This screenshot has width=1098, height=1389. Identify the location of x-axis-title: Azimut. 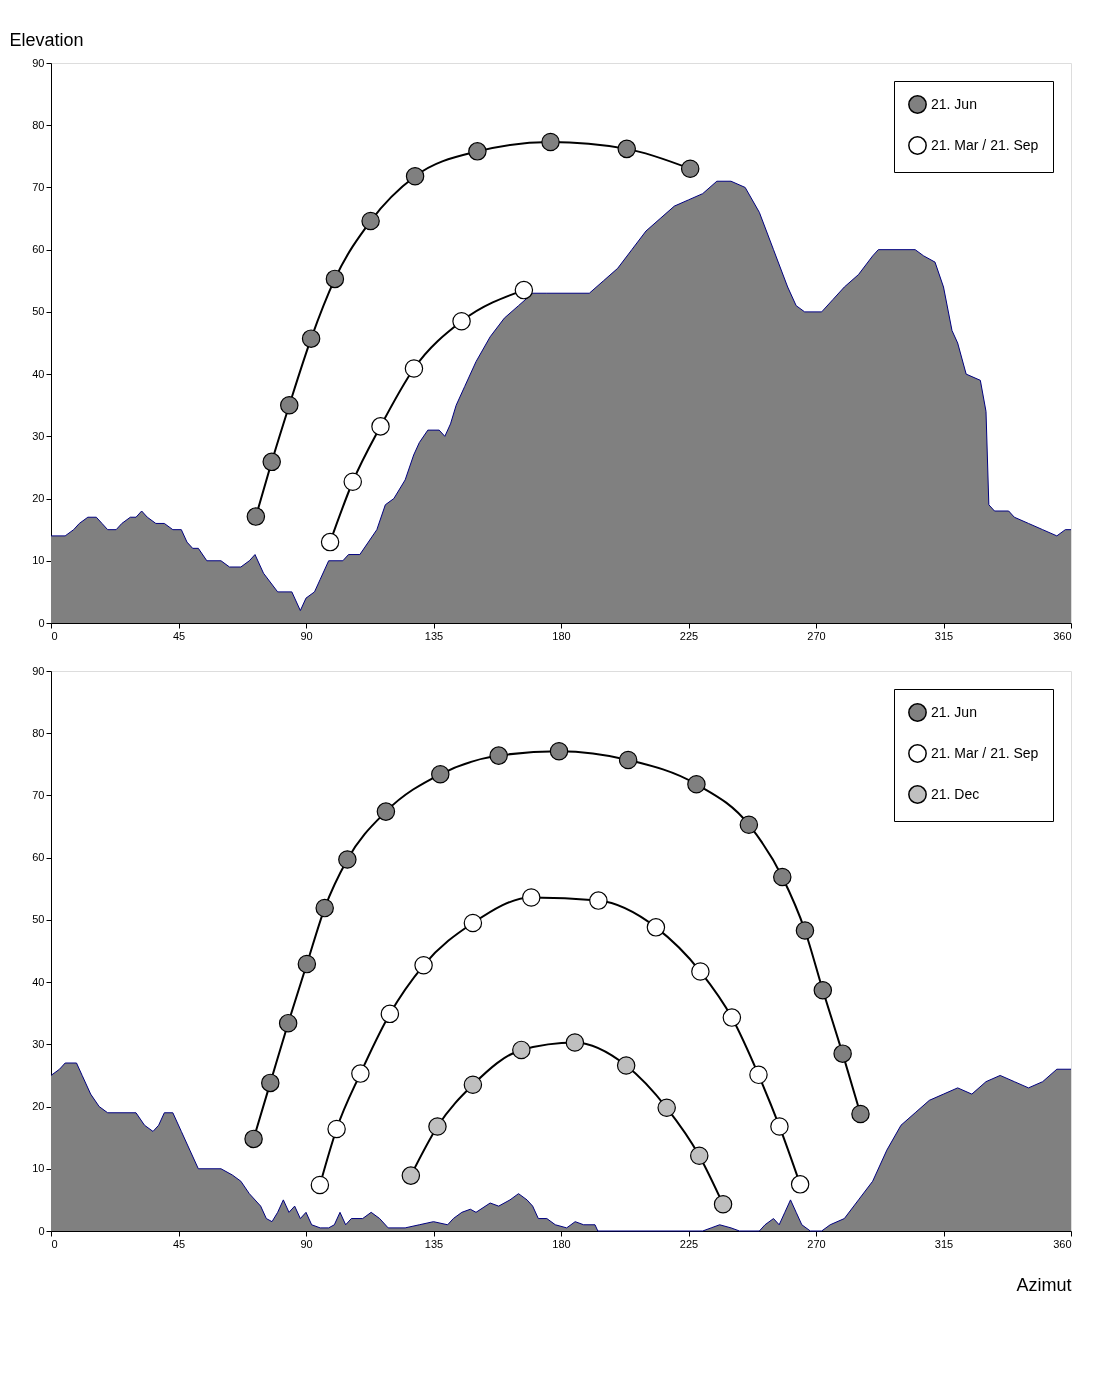
(1044, 1284).